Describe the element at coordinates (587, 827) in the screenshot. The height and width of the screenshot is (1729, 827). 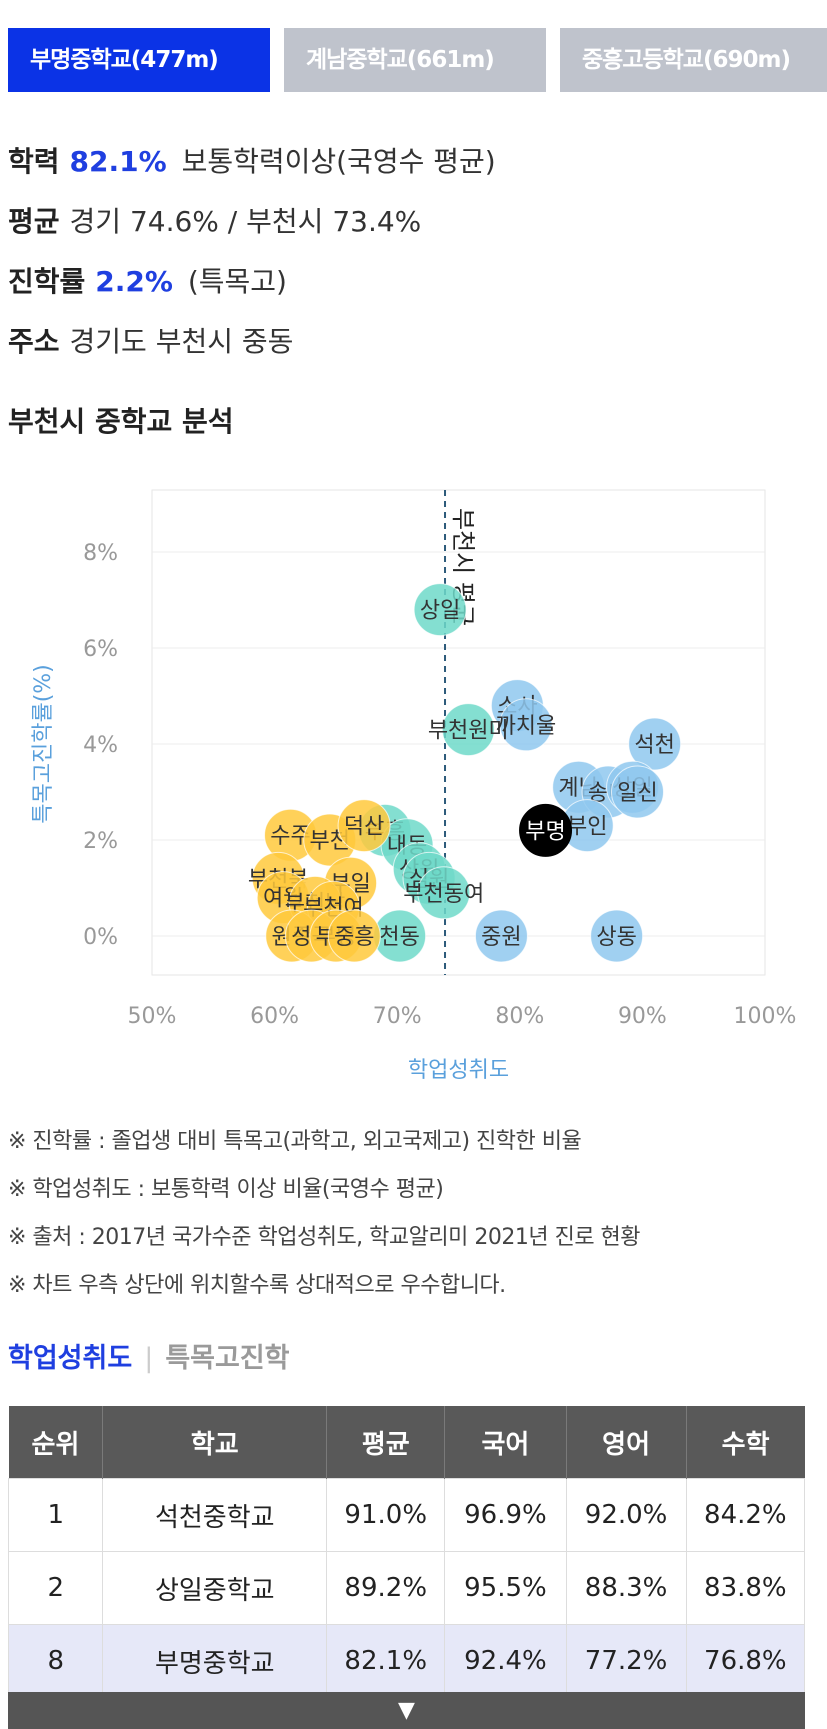
I see `data-point-label: 부인` at that location.